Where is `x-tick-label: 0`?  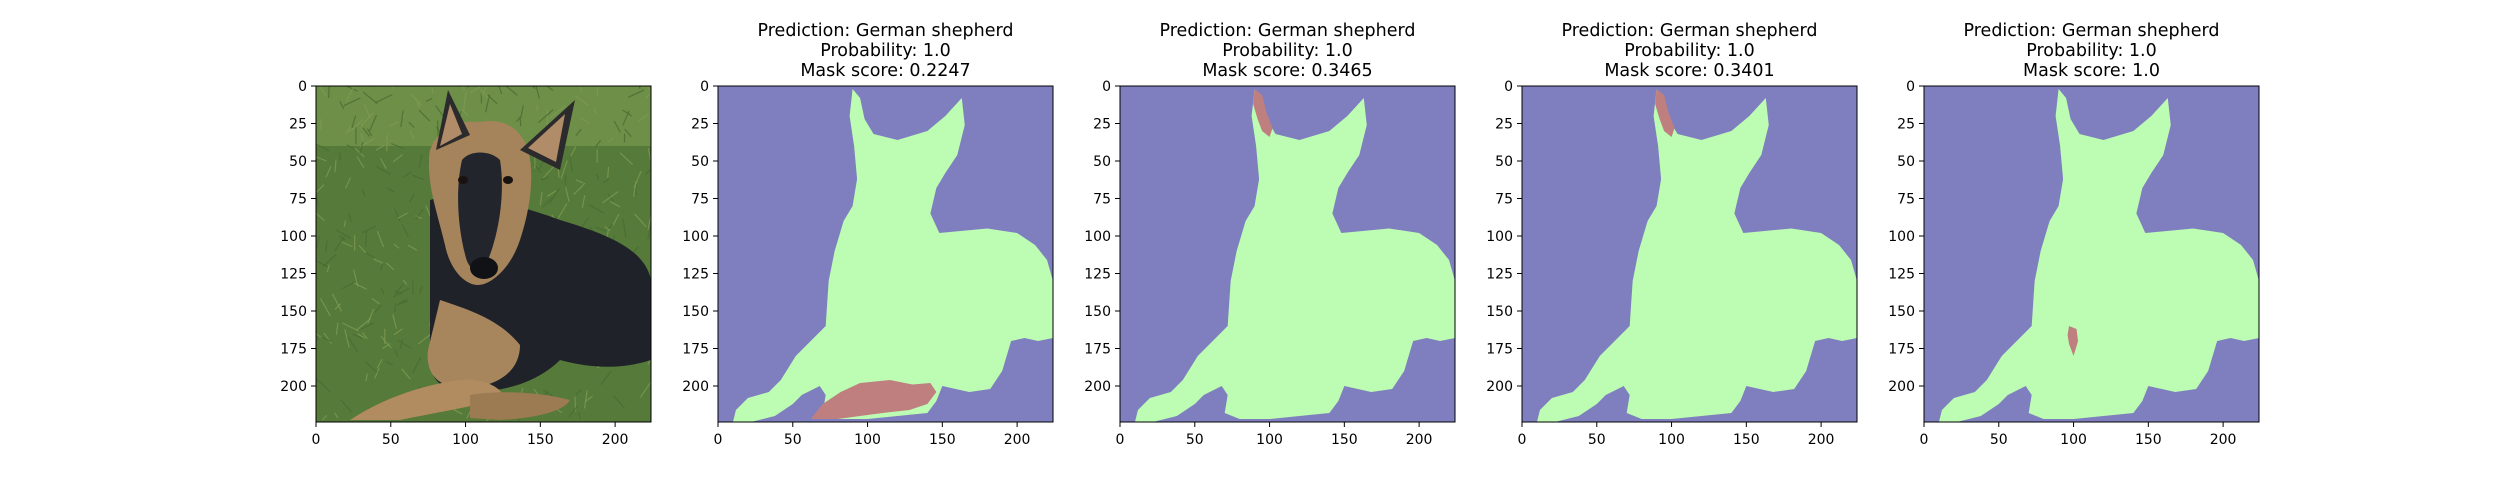
x-tick-label: 0 is located at coordinates (316, 440).